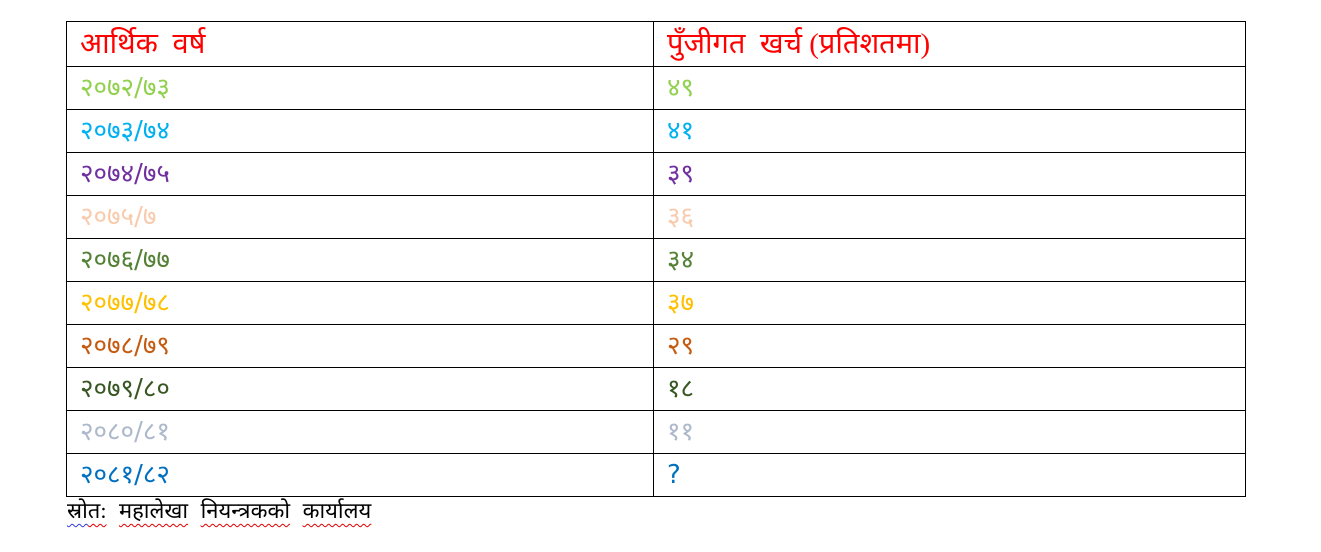  Describe the element at coordinates (949, 303) in the screenshot. I see `expenditure-value-cell: ३७` at that location.